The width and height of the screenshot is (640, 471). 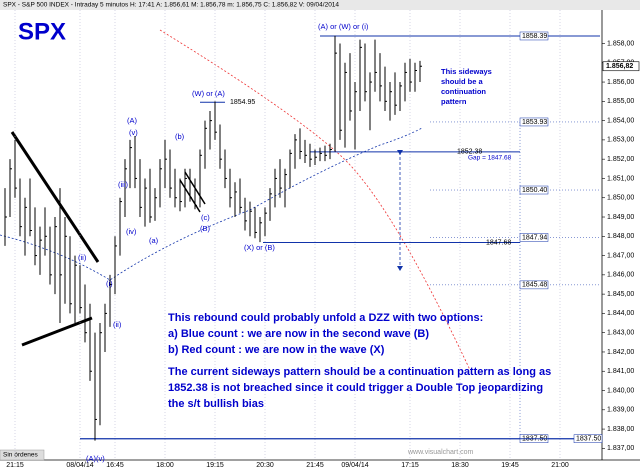 What do you see at coordinates (620, 294) in the screenshot?
I see `y-tick-label: 1.845,00` at bounding box center [620, 294].